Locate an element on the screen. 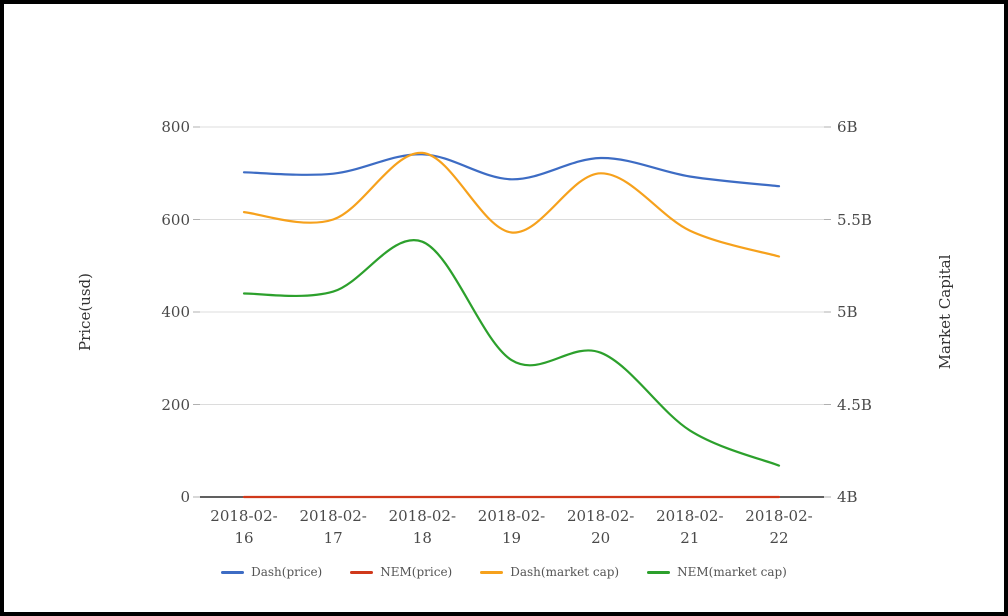  legend-label: NEM(market cap) is located at coordinates (732, 572).